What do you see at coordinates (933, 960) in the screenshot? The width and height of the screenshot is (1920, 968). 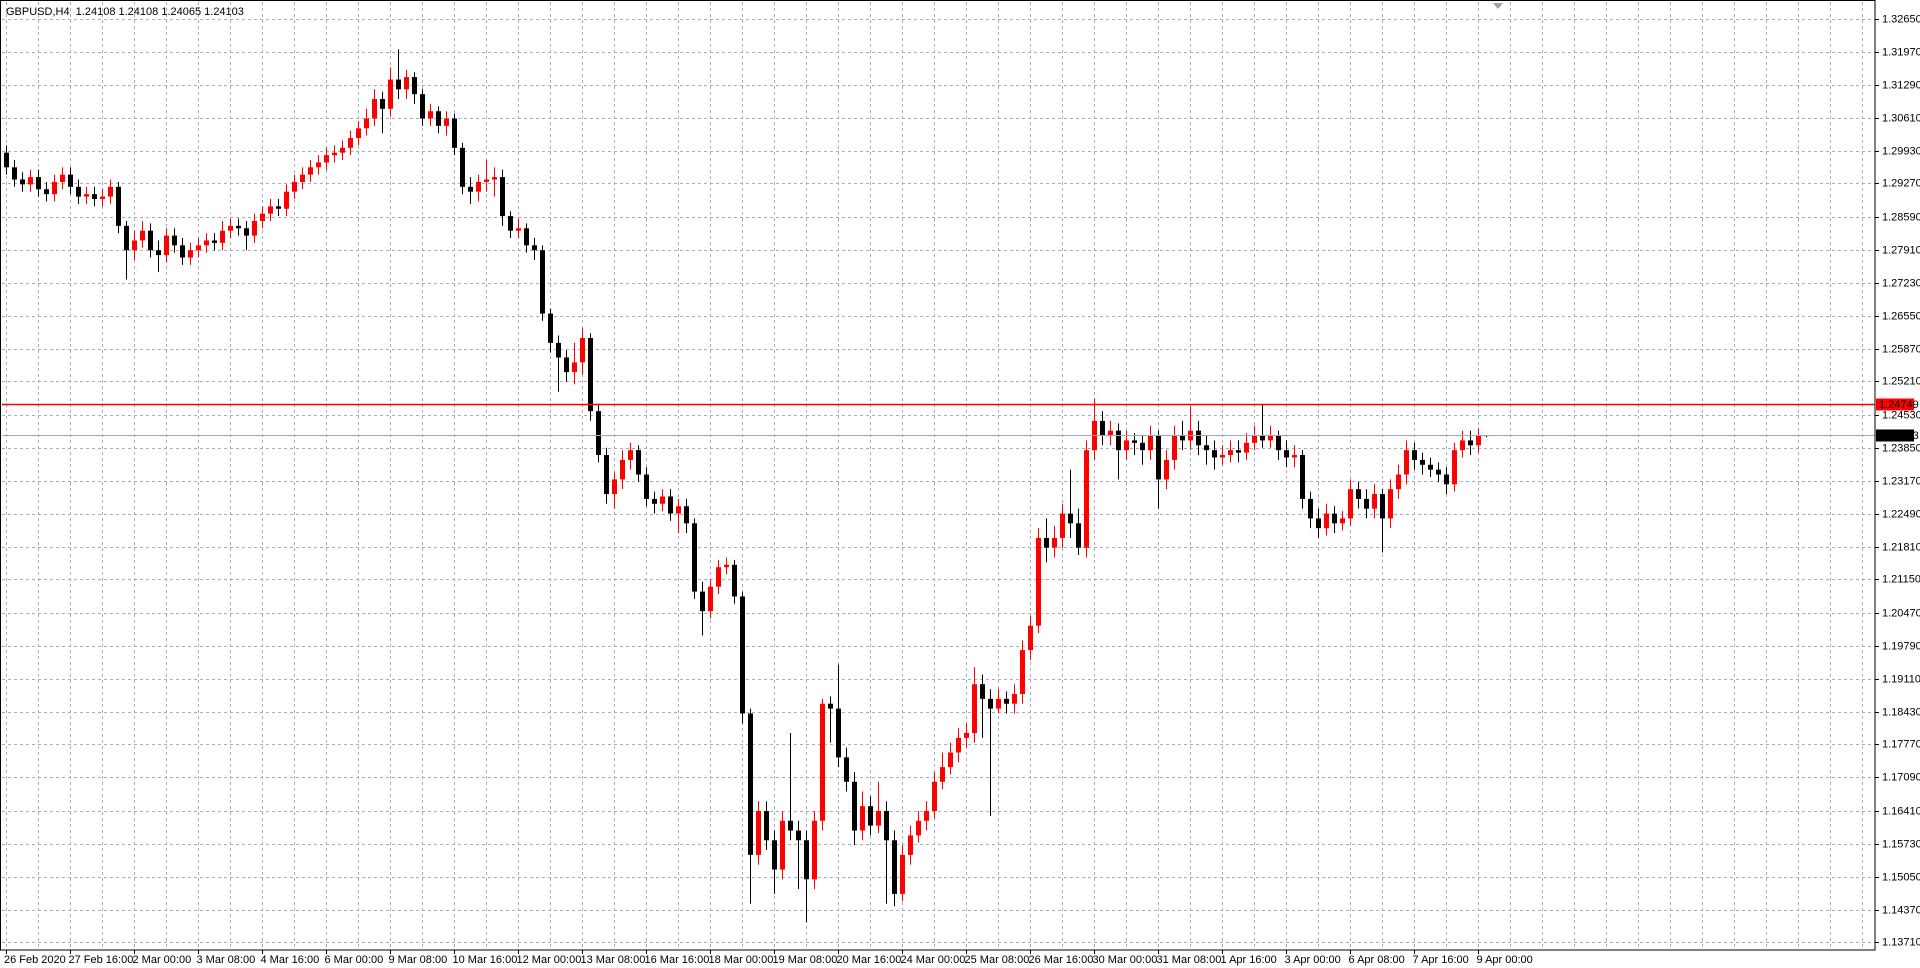 I see `x-tick-label: 24 Mar 00:00` at bounding box center [933, 960].